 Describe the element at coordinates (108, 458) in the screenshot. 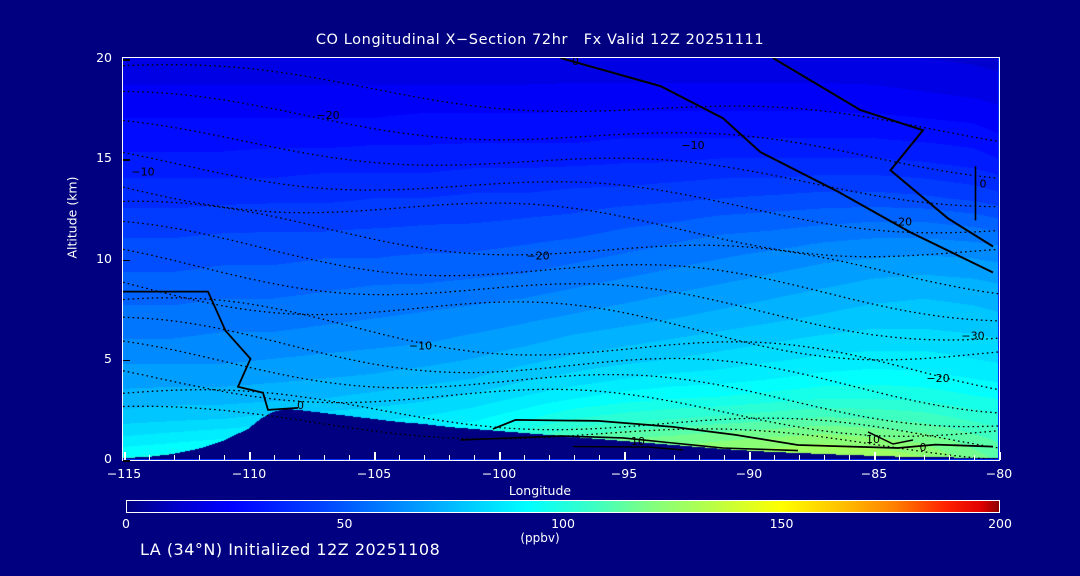

I see `y-tick-label-0: 0` at that location.